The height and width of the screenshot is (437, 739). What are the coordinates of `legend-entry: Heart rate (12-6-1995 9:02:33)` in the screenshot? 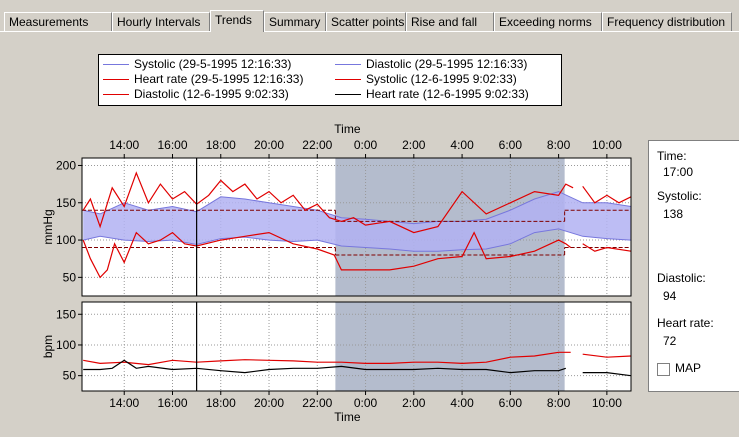 It's located at (432, 94).